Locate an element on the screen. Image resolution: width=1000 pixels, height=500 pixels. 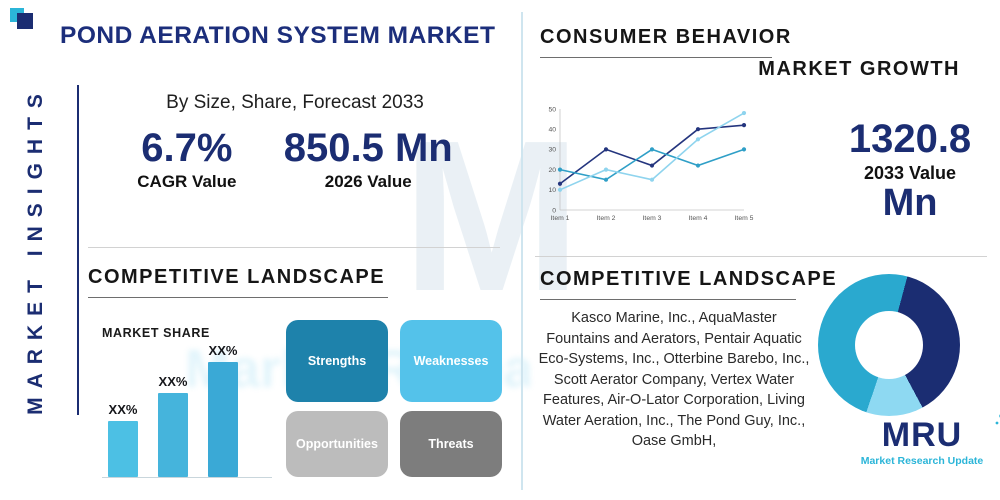
market-growth-heading: MARKET GROWTH is located at coordinates (859, 69).